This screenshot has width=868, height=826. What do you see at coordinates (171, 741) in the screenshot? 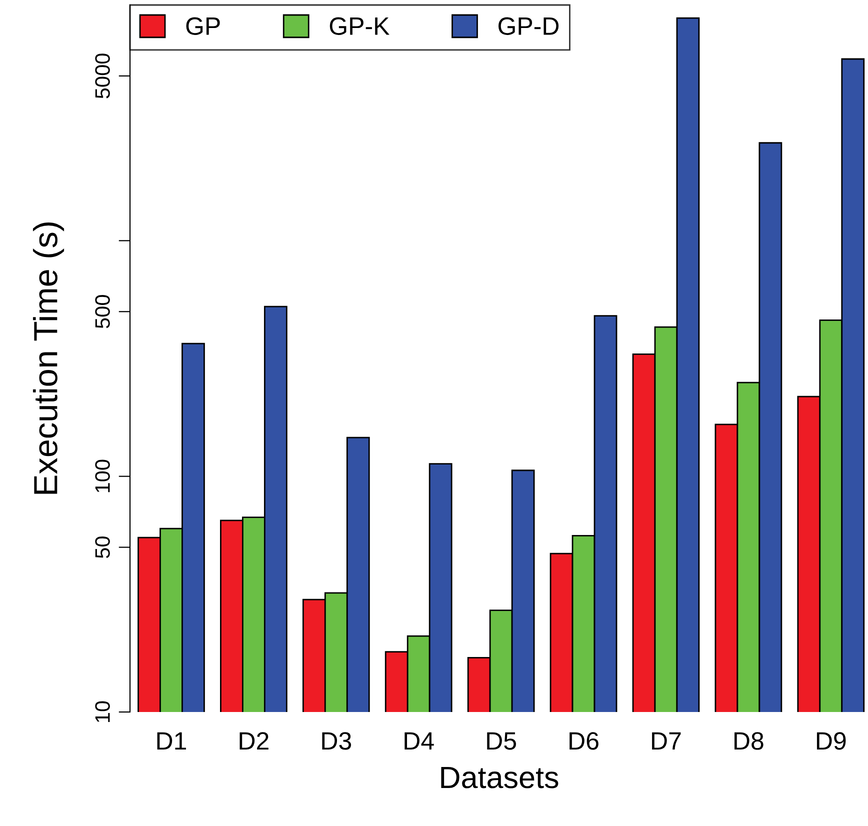
I see `x-tick-label: D1` at bounding box center [171, 741].